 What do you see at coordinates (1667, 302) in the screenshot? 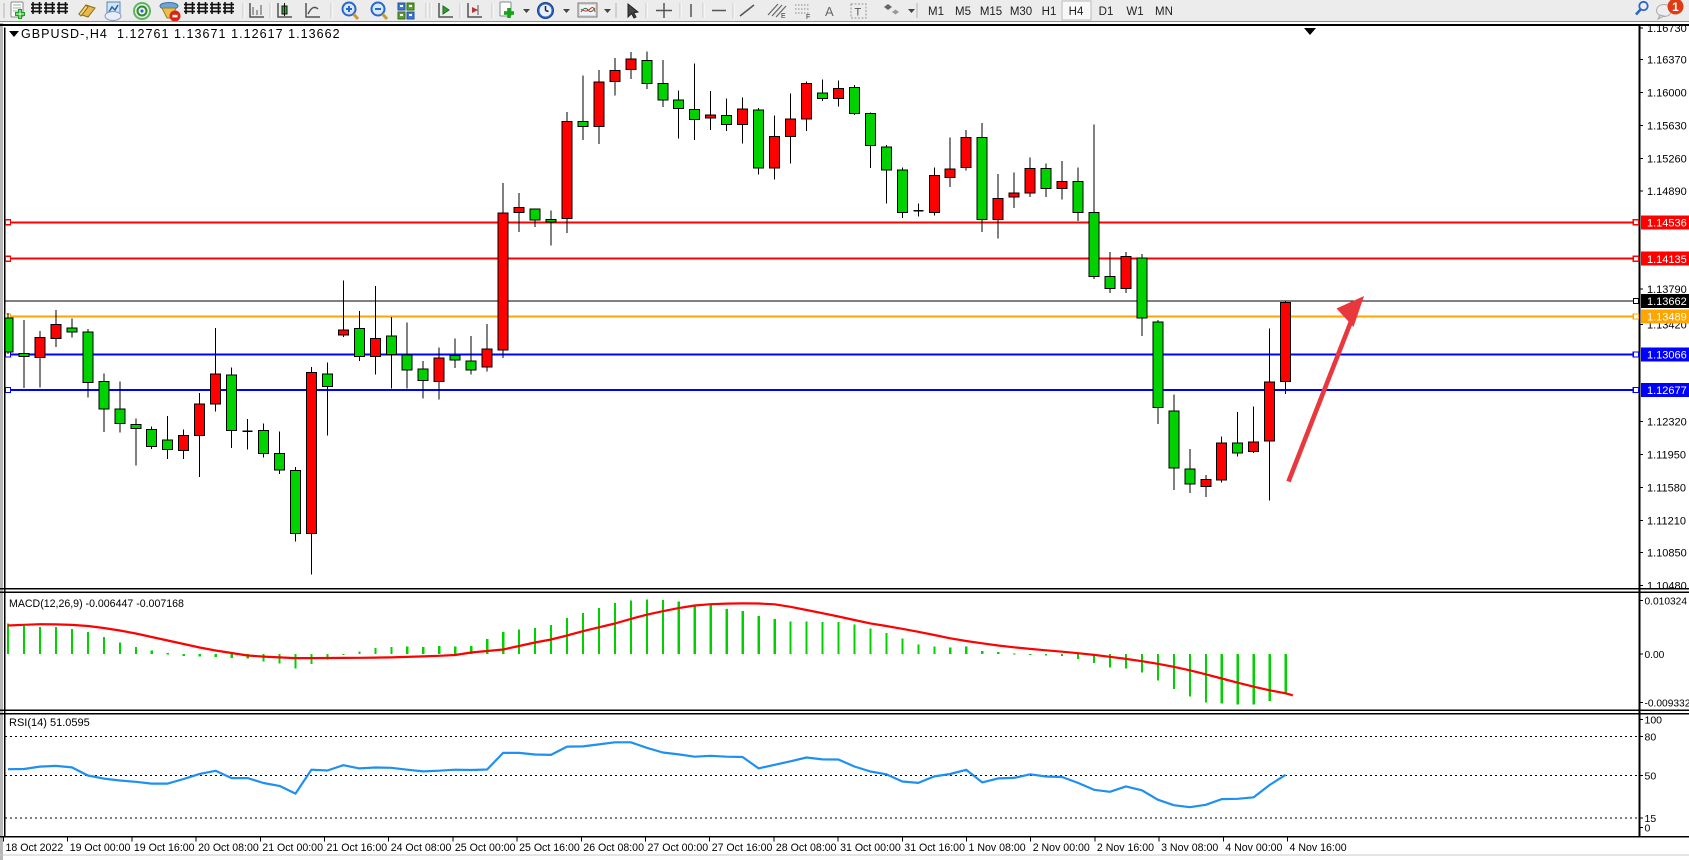
I see `svg-text: 1.13662` at bounding box center [1667, 302].